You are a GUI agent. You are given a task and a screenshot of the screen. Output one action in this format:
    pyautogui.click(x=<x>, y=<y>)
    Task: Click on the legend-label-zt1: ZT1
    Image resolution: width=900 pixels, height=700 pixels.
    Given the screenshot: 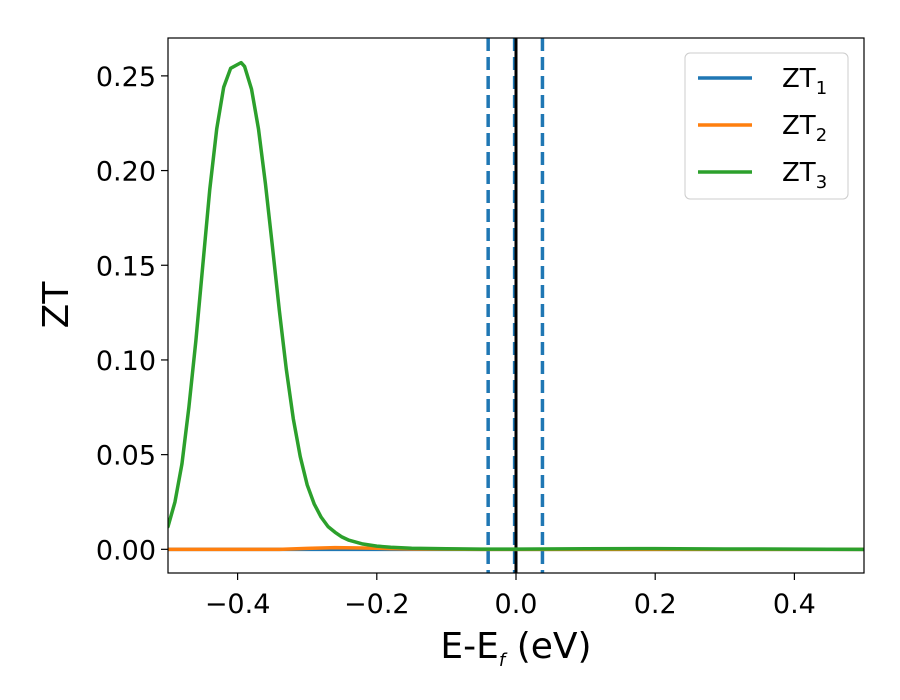 What is the action you would take?
    pyautogui.click(x=804, y=81)
    